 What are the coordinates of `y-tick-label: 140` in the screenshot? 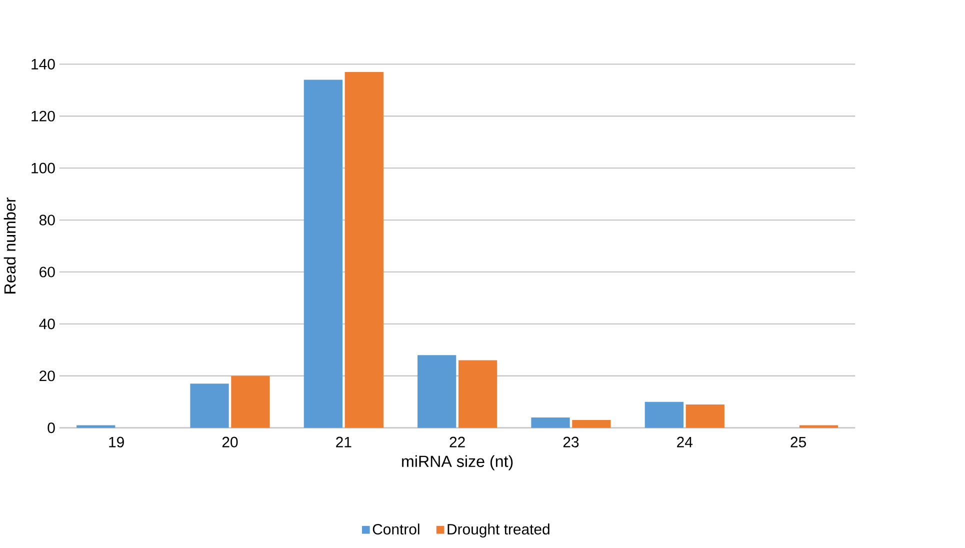 It's located at (43, 64).